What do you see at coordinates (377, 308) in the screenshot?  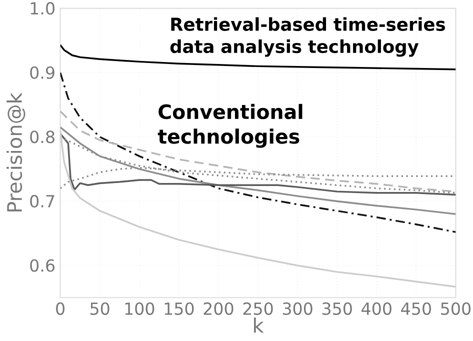 I see `x-tick-label: 400` at bounding box center [377, 308].